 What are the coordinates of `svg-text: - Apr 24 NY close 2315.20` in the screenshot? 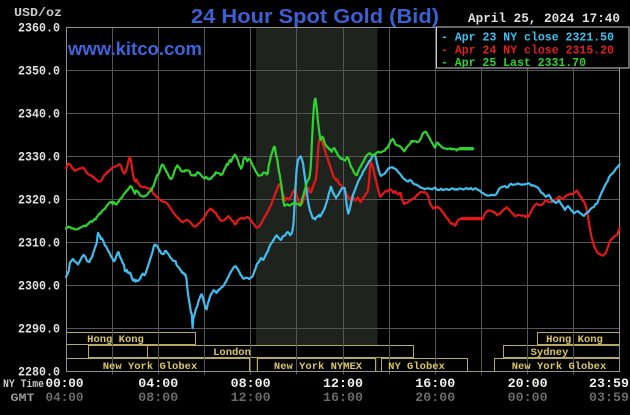 It's located at (527, 51).